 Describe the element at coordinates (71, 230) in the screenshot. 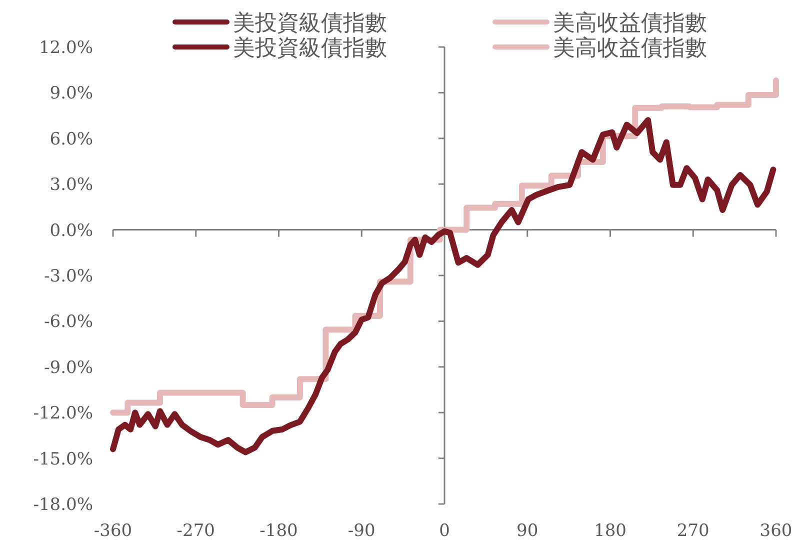

I see `y-tick-label: 0.0%` at that location.